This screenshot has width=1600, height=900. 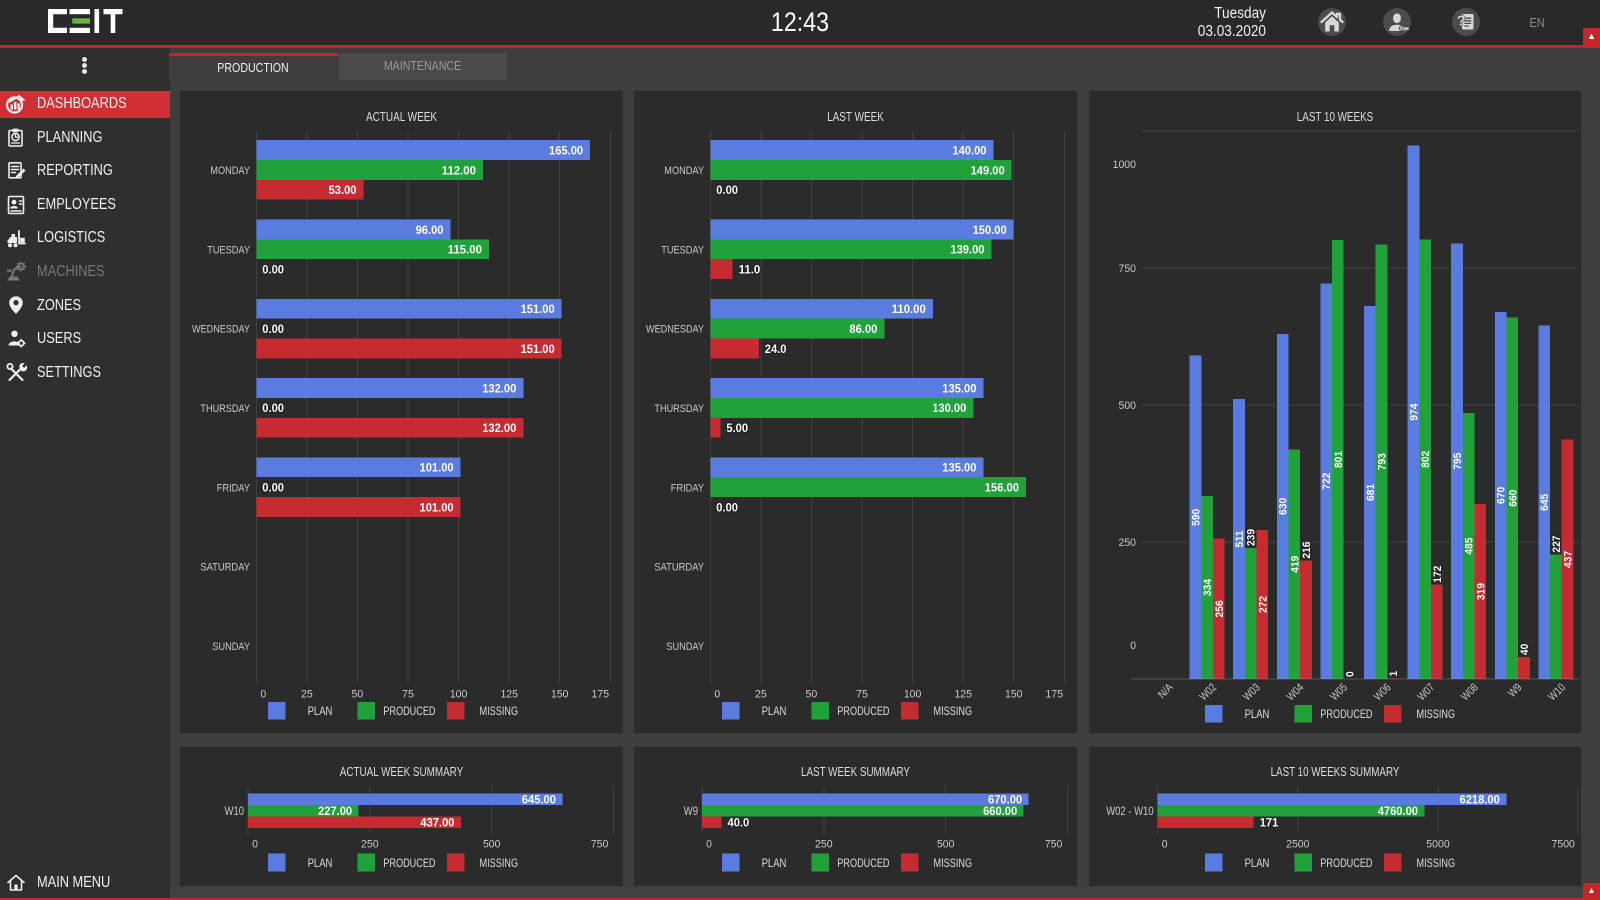 I want to click on svg-text: 132.00, so click(x=499, y=428).